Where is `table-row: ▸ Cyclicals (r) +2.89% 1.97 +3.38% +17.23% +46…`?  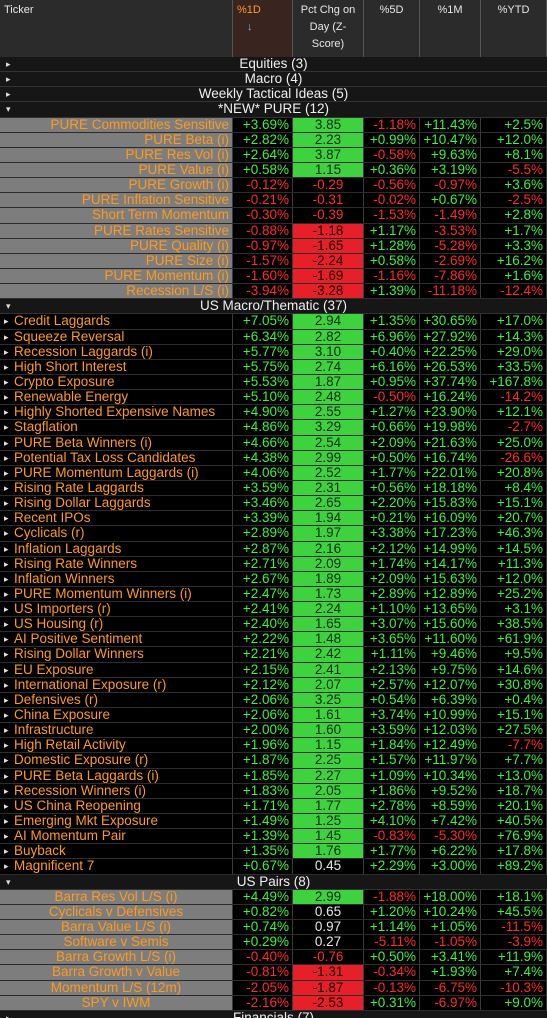
table-row: ▸ Cyclicals (r) +2.89% 1.97 +3.38% +17.23% +46… is located at coordinates (273, 534).